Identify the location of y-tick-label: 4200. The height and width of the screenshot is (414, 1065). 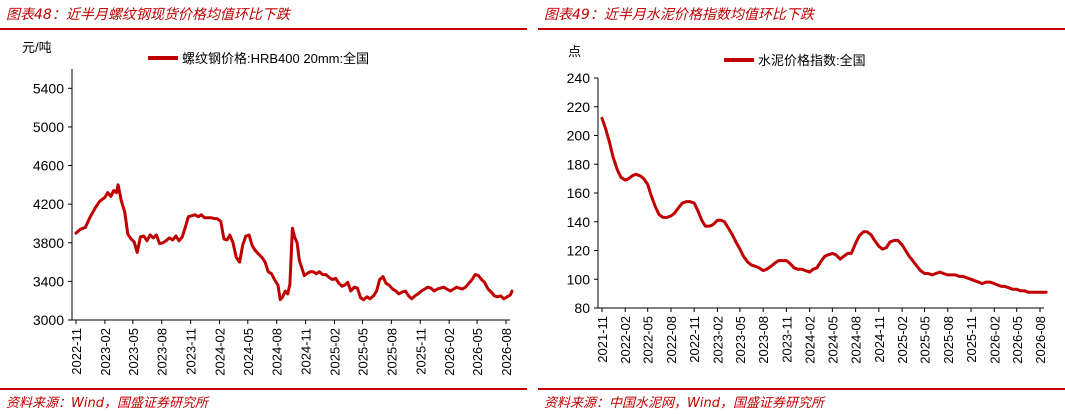
(48, 204).